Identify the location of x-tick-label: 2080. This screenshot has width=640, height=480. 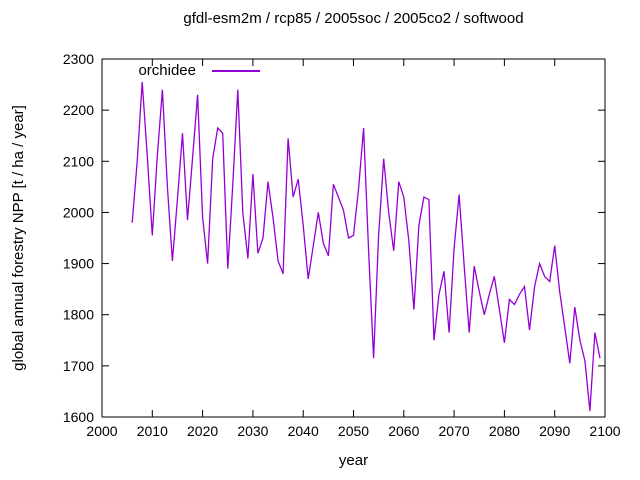
(504, 431).